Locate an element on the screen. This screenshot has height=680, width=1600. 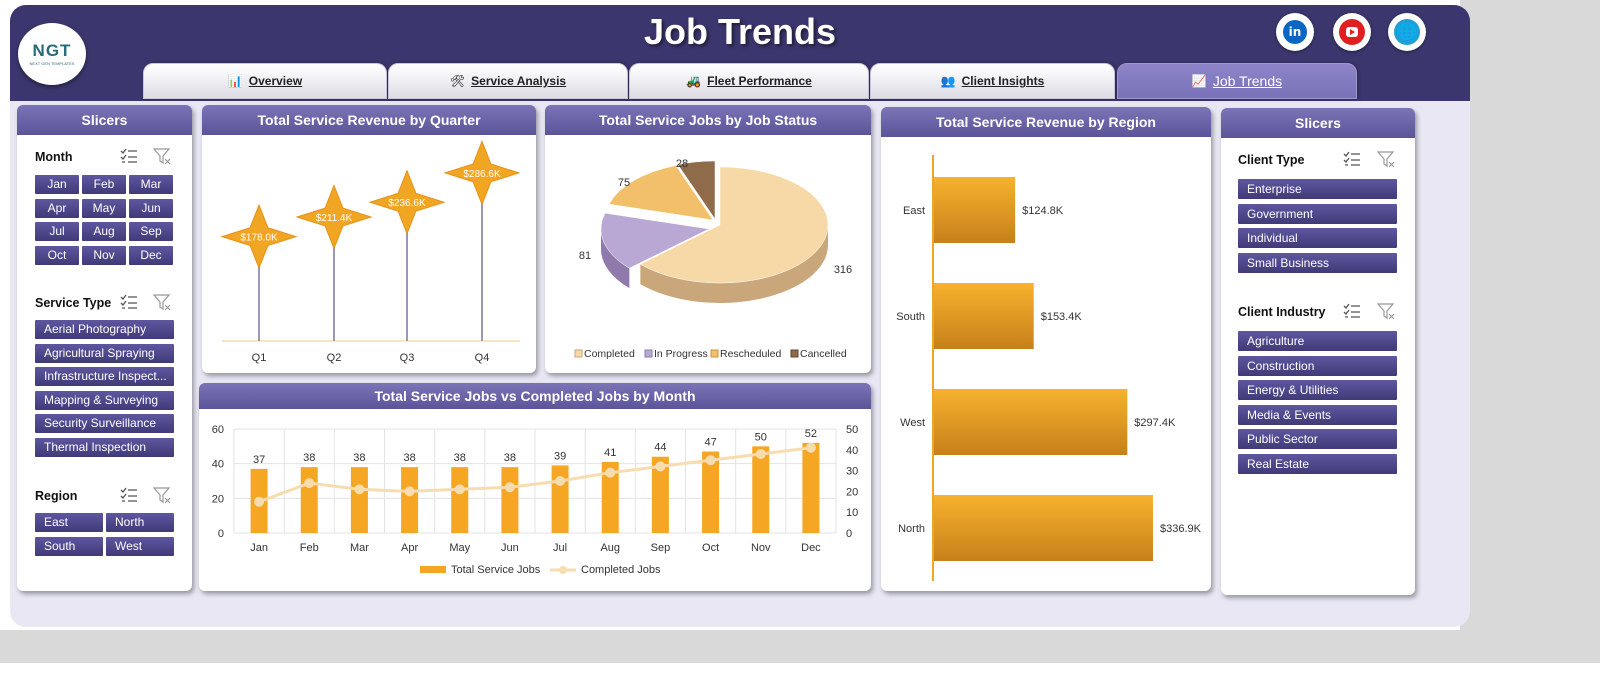
slice-Cancelled is located at coordinates (696, 190).